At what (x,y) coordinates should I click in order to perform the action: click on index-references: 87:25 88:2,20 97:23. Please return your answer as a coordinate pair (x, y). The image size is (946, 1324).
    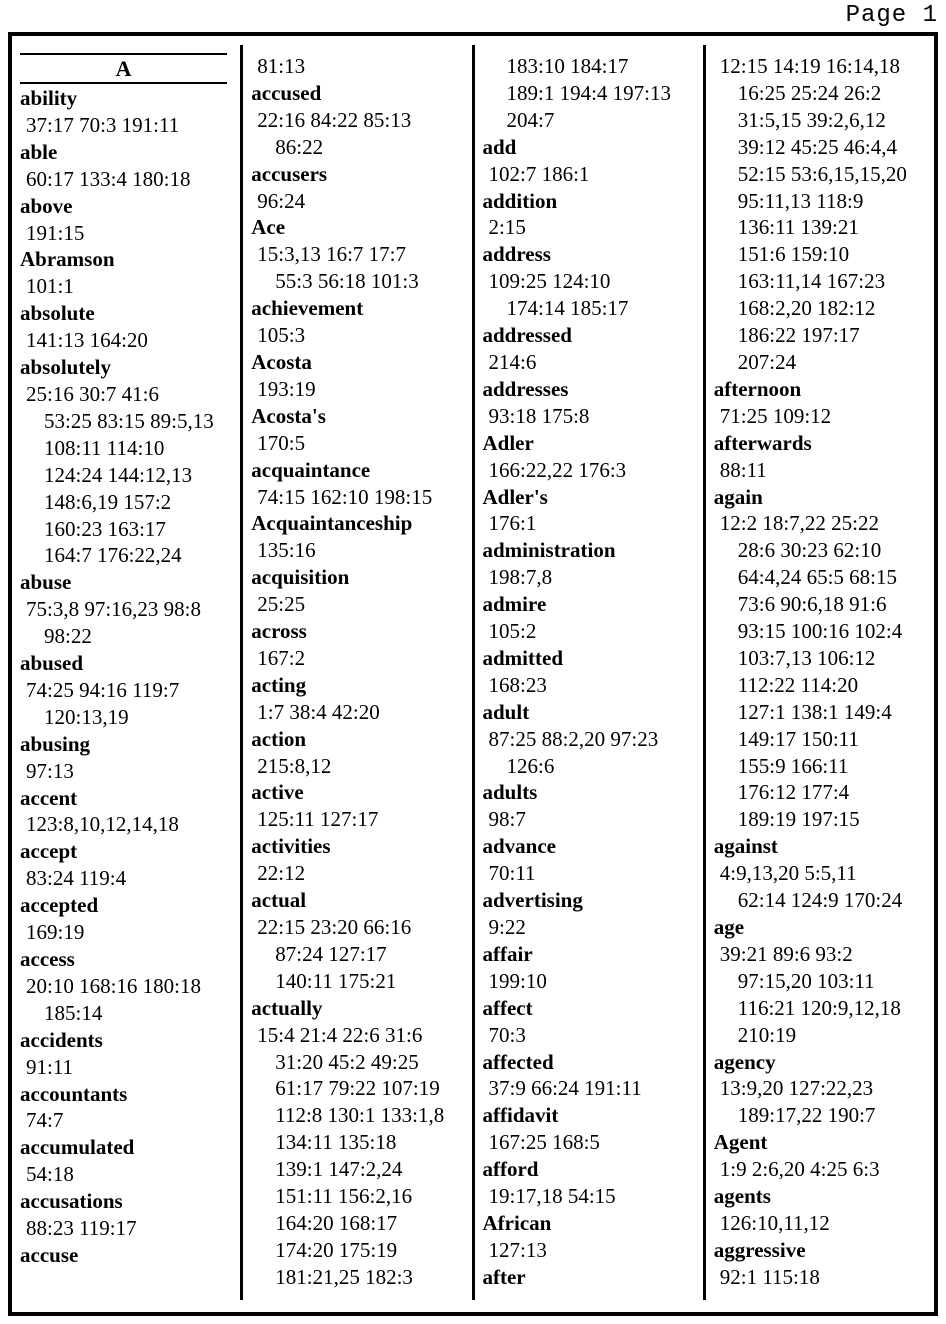
    Looking at the image, I should click on (573, 738).